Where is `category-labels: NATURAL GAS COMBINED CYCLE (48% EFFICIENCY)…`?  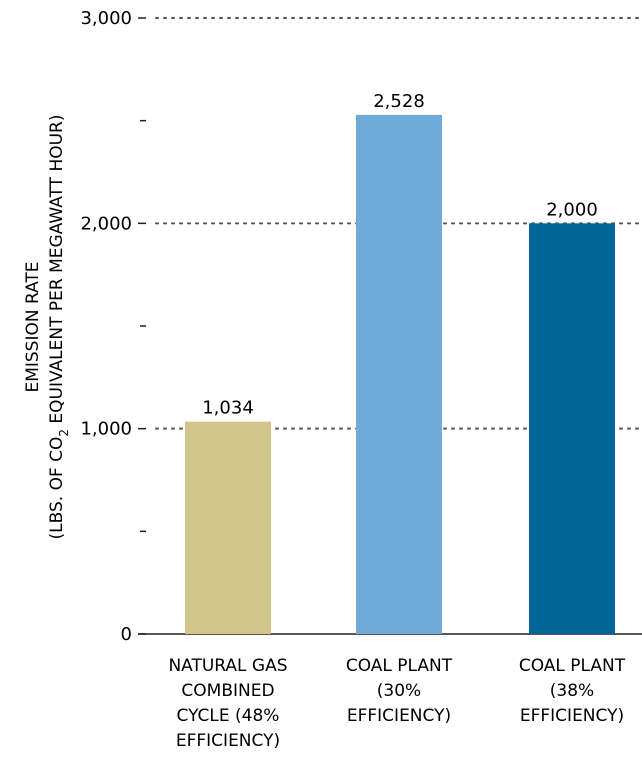 category-labels: NATURAL GAS COMBINED CYCLE (48% EFFICIENCY)… is located at coordinates (396, 703).